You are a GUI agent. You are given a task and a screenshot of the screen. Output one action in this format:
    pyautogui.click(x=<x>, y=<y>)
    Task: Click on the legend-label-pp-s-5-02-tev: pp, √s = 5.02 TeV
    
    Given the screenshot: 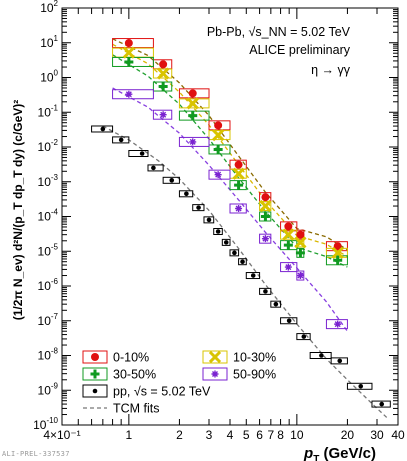 What is the action you would take?
    pyautogui.click(x=162, y=392)
    